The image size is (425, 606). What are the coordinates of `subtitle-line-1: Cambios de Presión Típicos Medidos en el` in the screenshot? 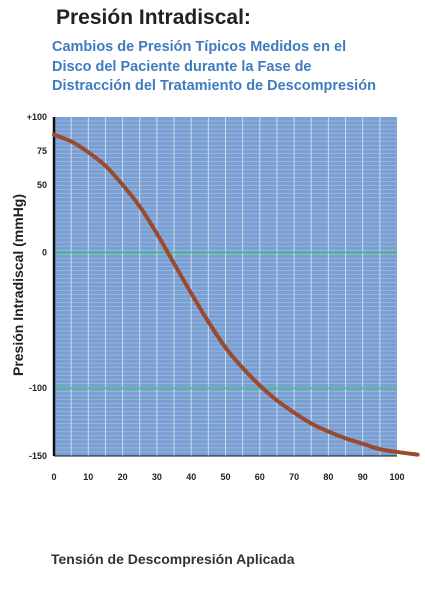 It's located at (199, 47).